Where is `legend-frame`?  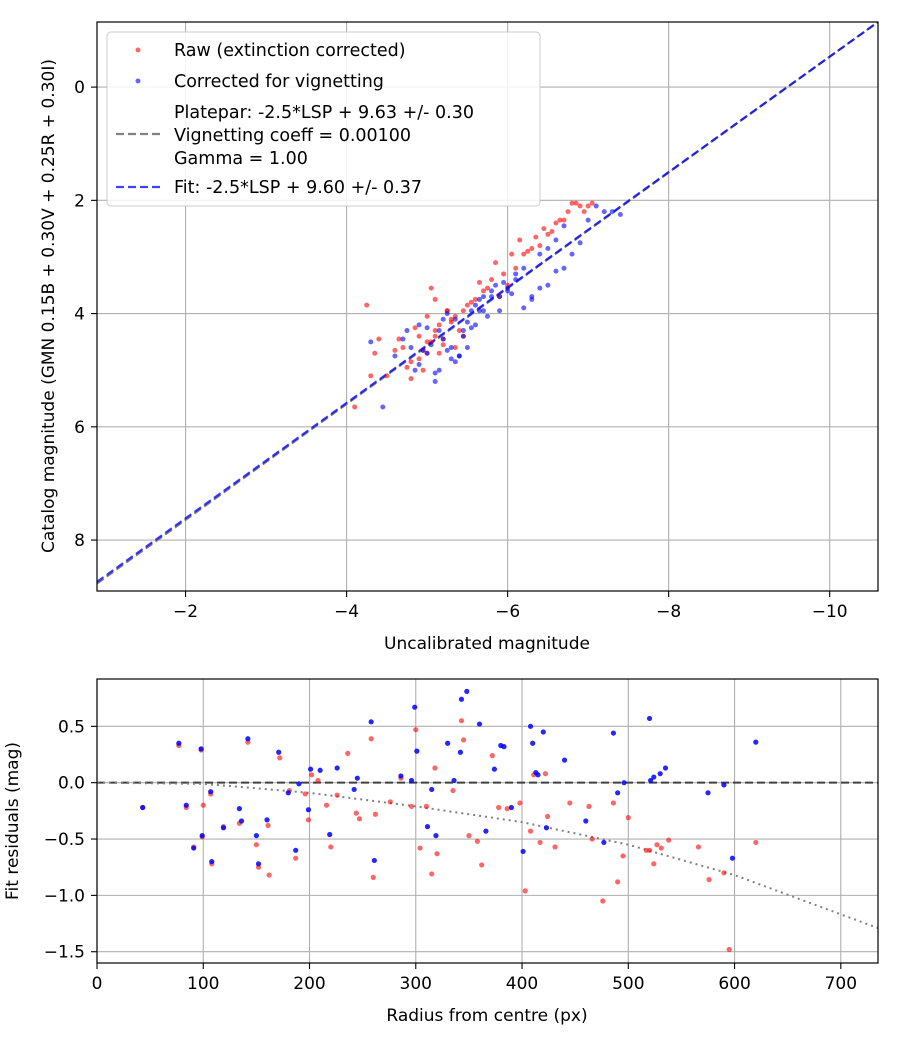
legend-frame is located at coordinates (323, 119).